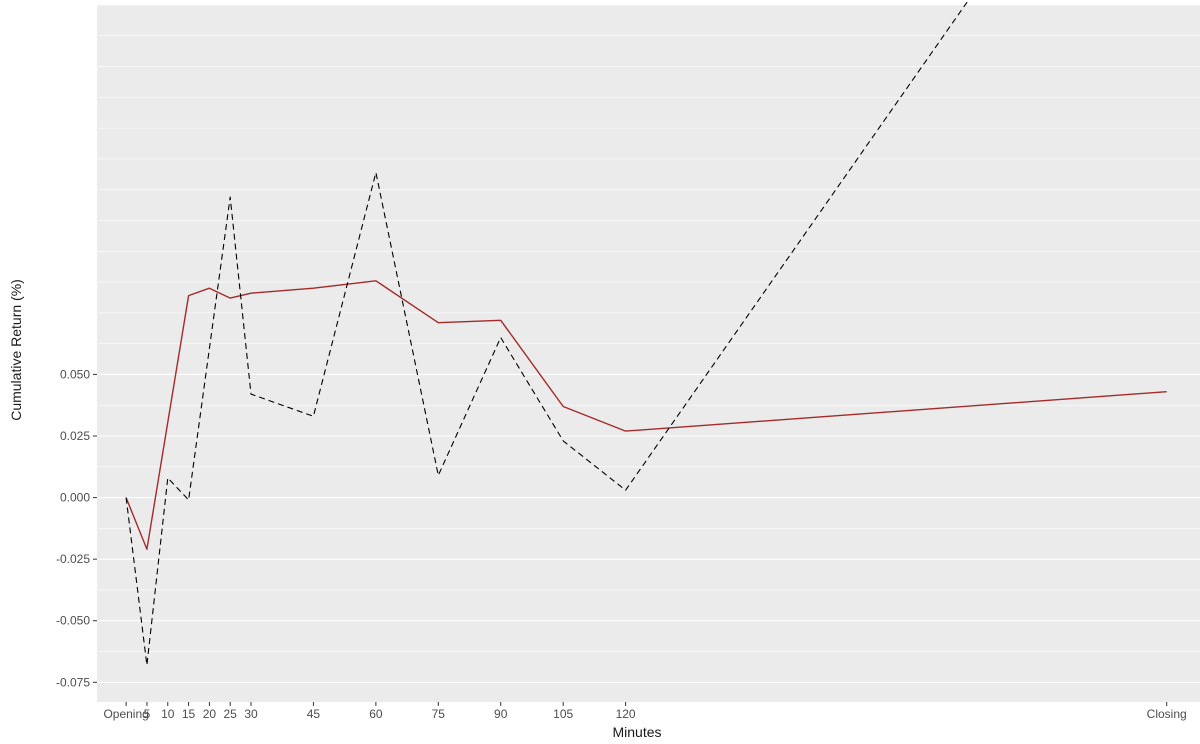 The height and width of the screenshot is (744, 1200). What do you see at coordinates (16, 350) in the screenshot?
I see `y-axis-title: Cumulative Return (%)` at bounding box center [16, 350].